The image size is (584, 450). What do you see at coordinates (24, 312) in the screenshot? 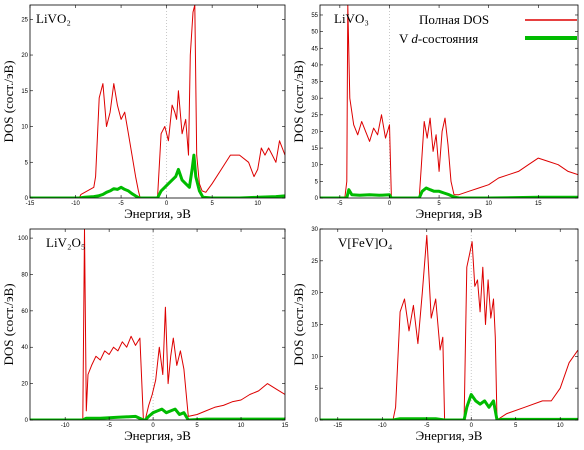
I see `y-tick-label: 60` at bounding box center [24, 312].